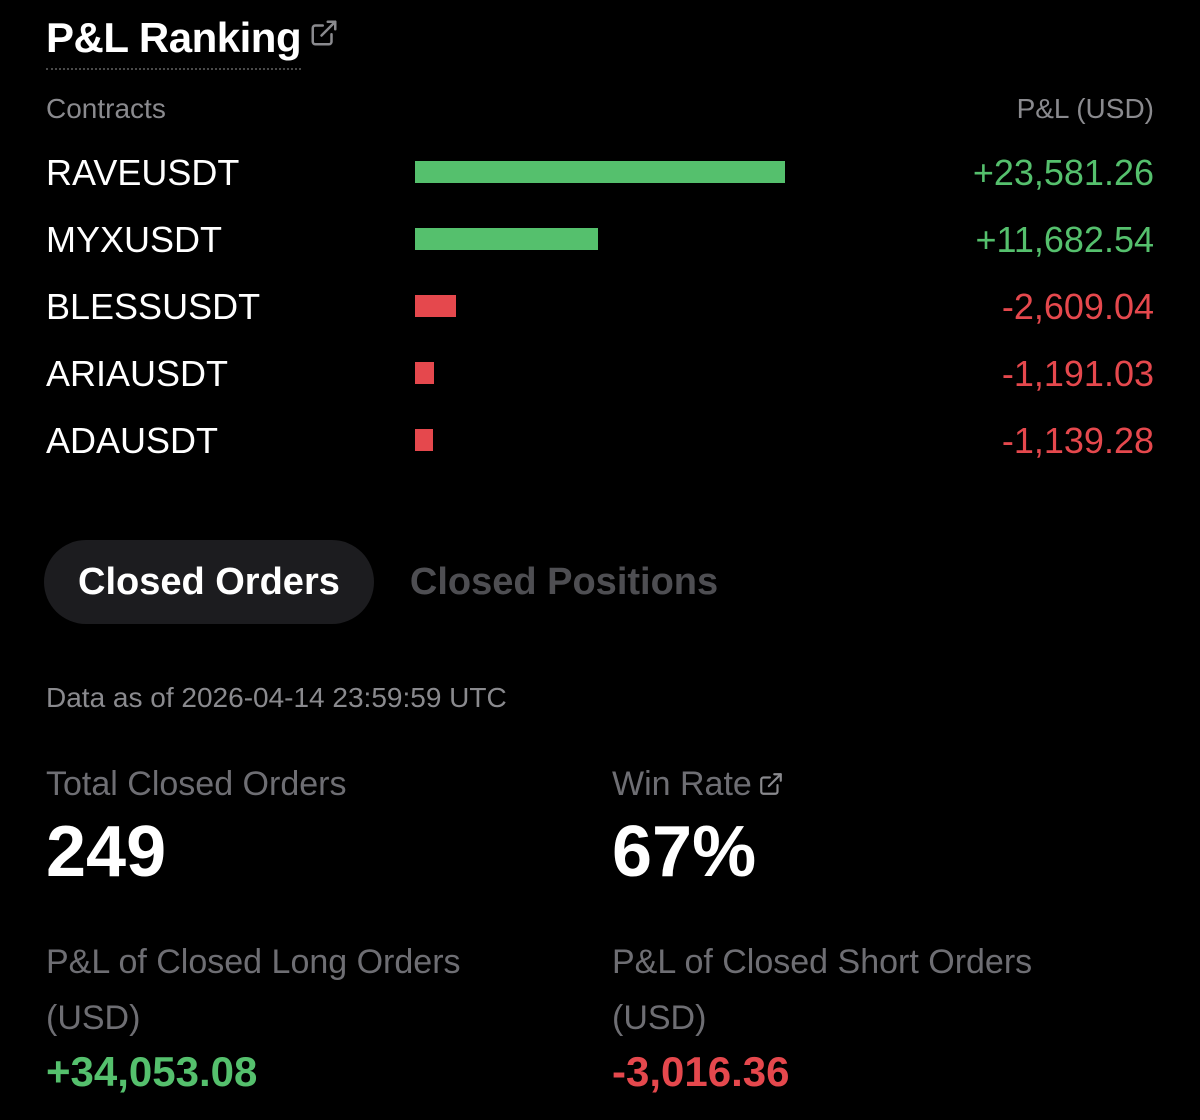 The width and height of the screenshot is (1200, 1120). Describe the element at coordinates (1077, 373) in the screenshot. I see `contract-pnl-value: -1,191.03` at that location.